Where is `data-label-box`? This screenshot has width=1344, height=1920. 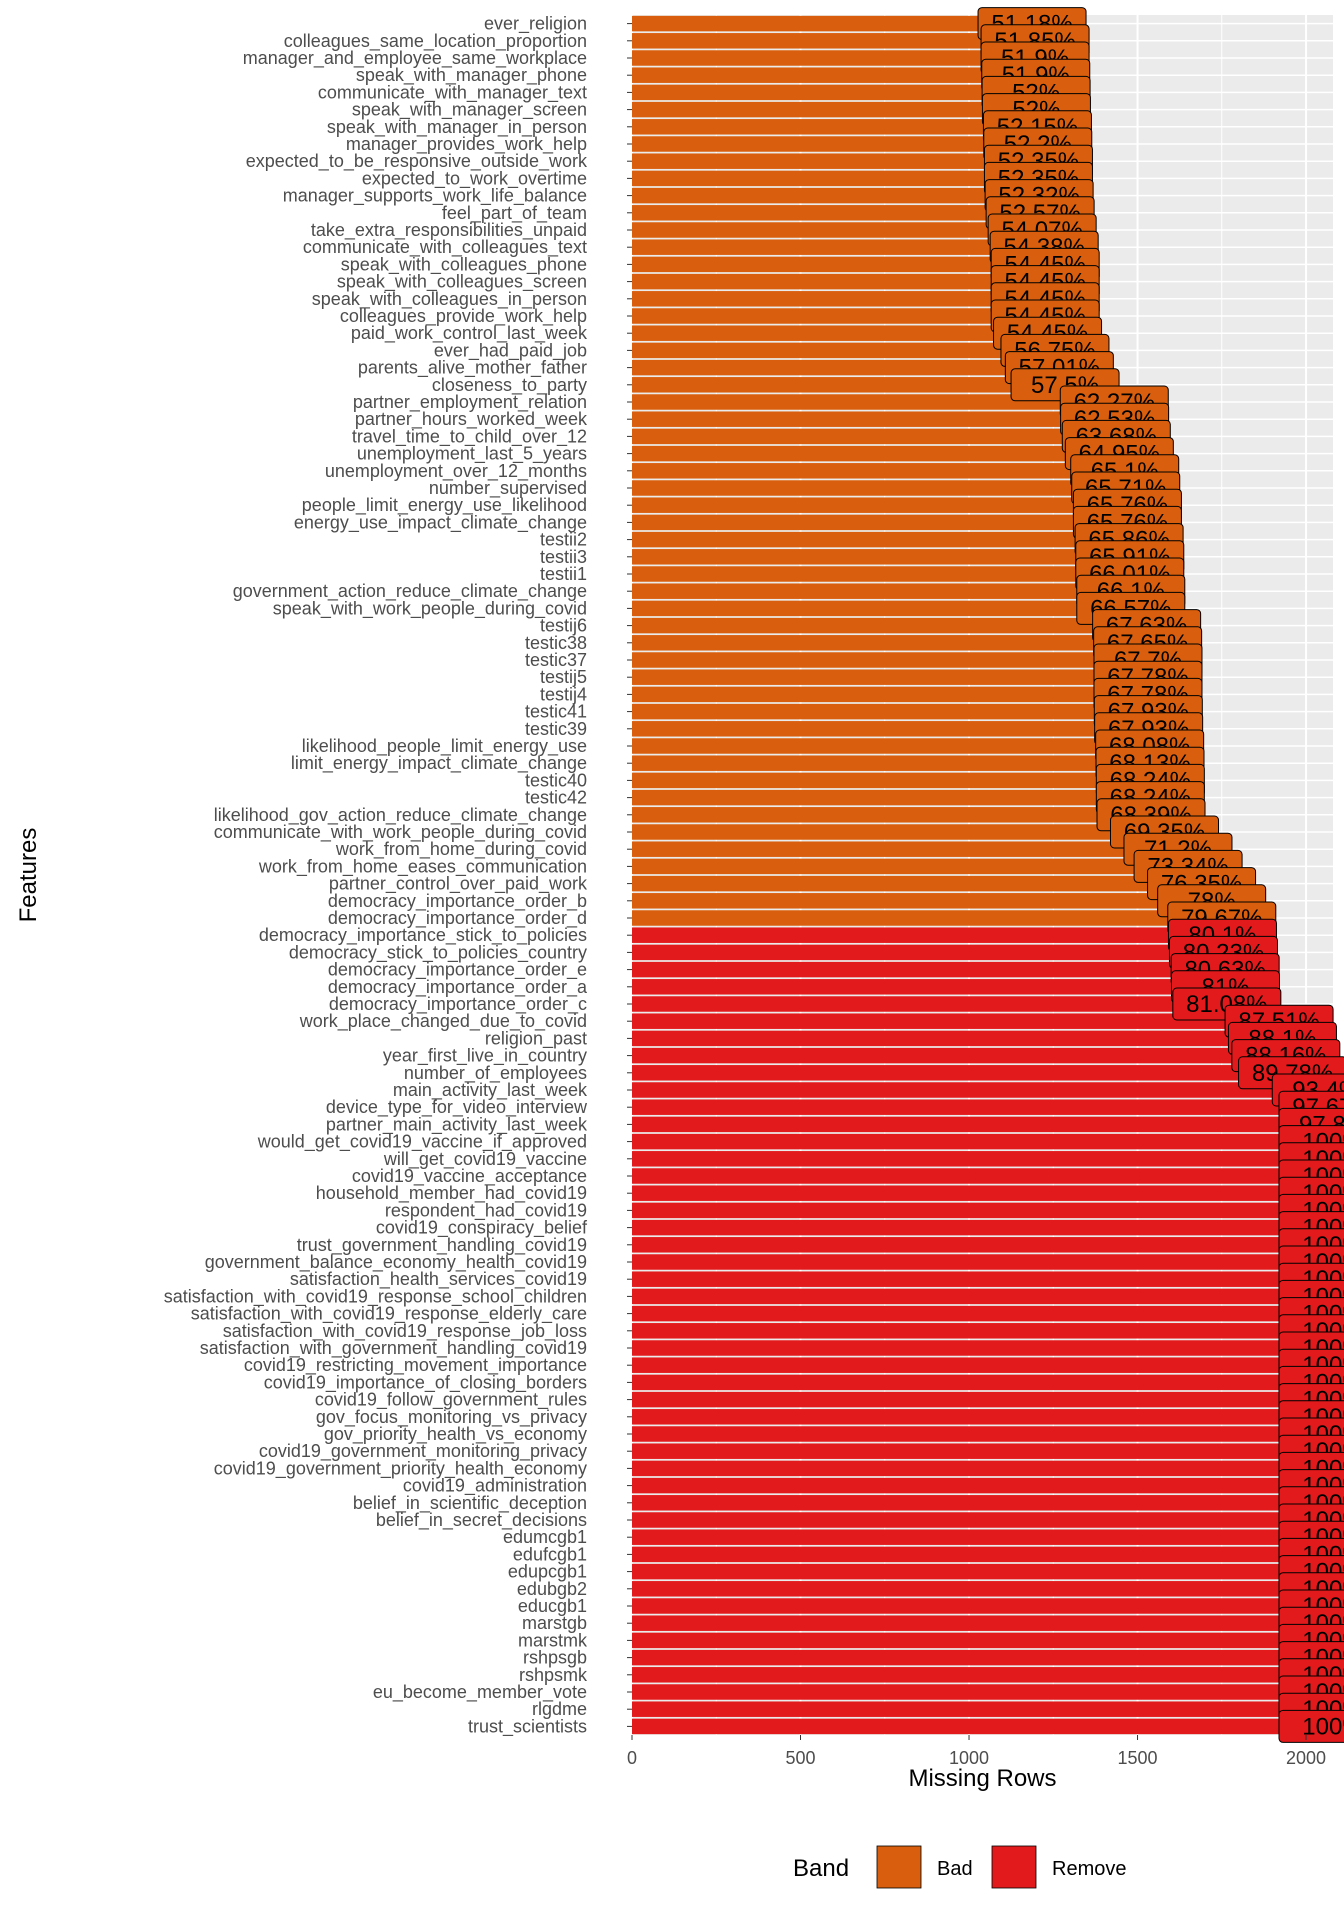 data-label-box is located at coordinates (1311, 1726).